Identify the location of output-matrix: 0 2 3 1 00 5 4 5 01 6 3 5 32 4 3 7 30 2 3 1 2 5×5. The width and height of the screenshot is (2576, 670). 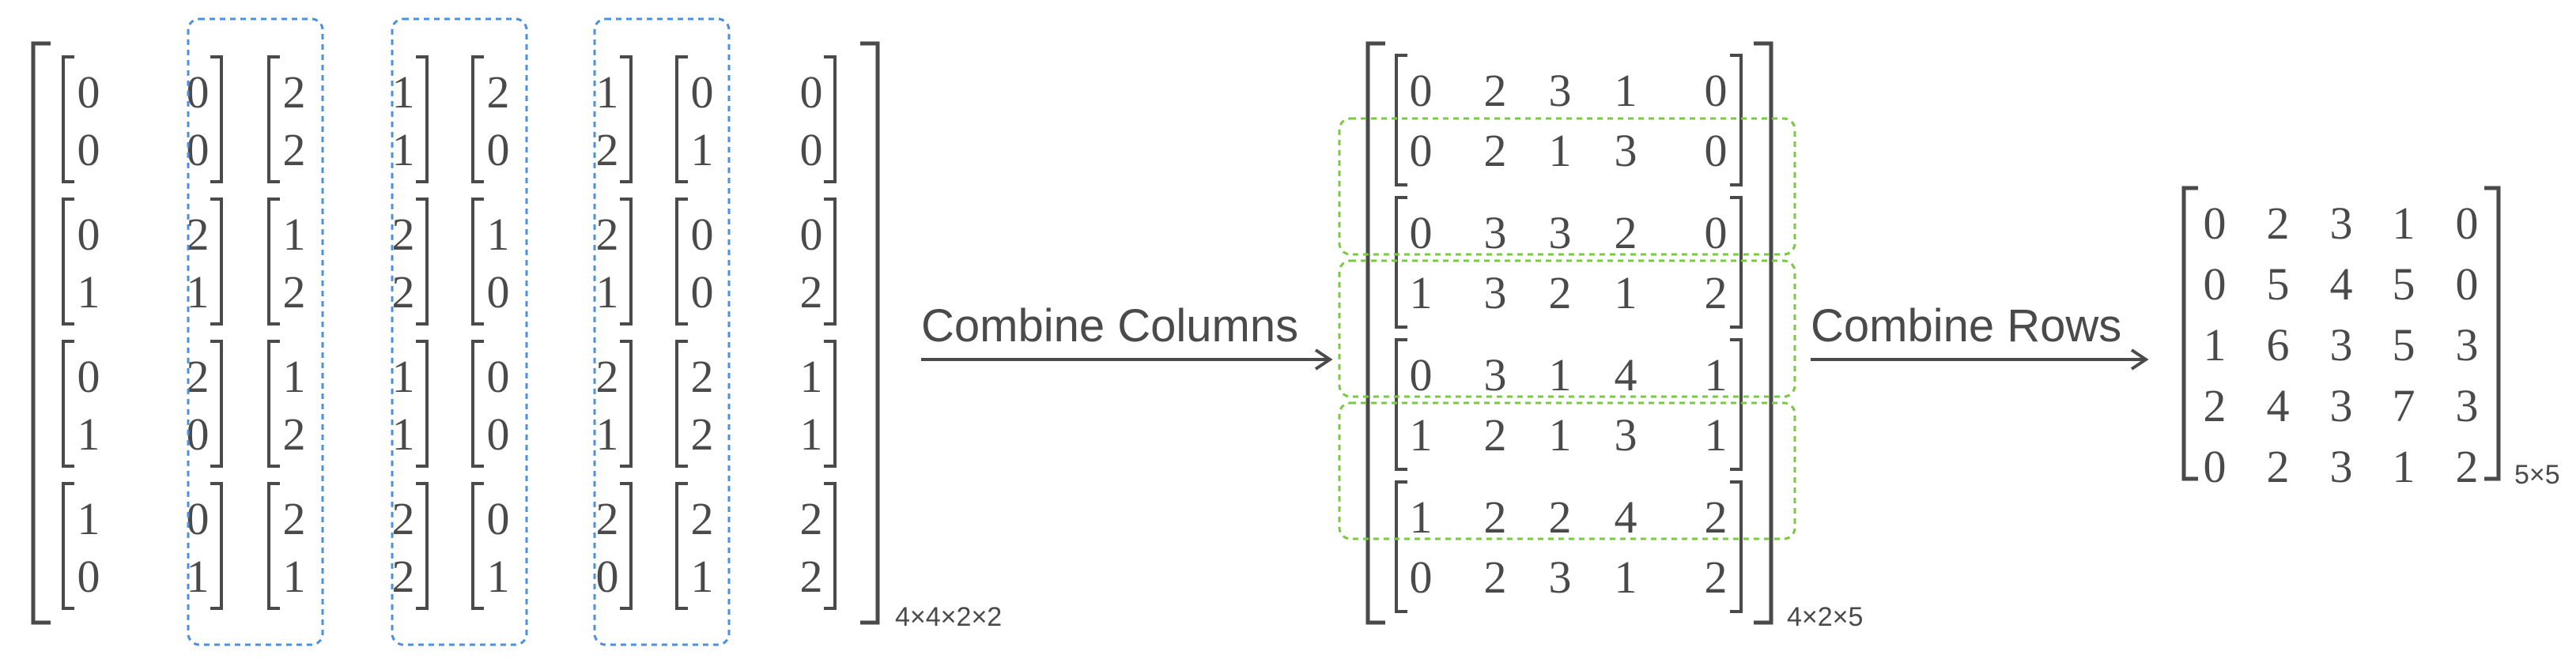
(2370, 339).